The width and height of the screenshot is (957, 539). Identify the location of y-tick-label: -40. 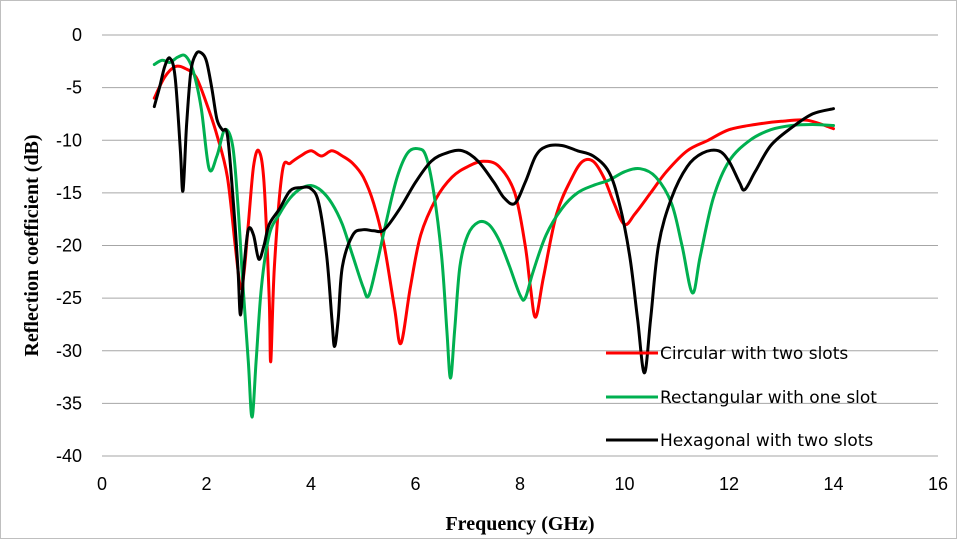
(69, 456).